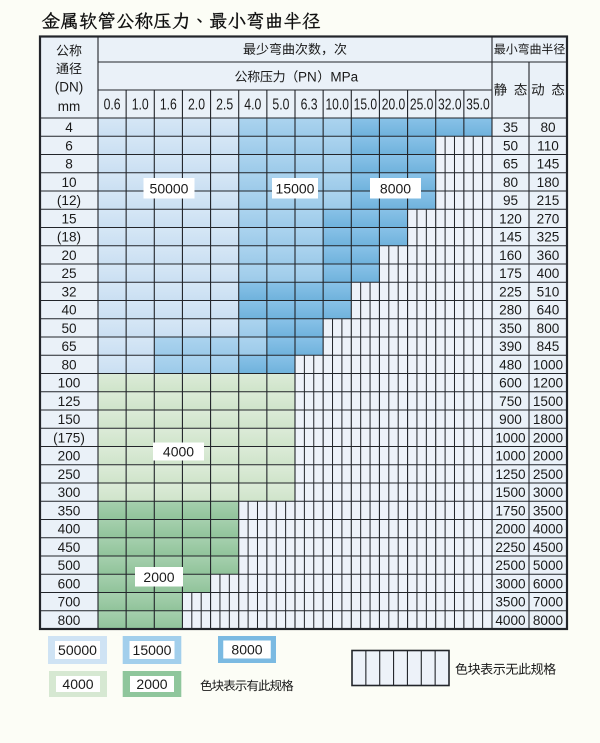  Describe the element at coordinates (366, 105) in the screenshot. I see `svg-text: 15.0` at that location.